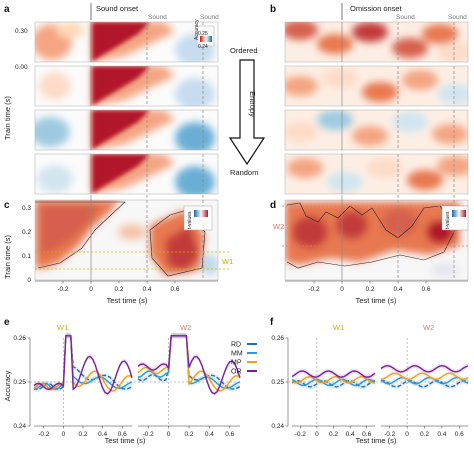 The width and height of the screenshot is (474, 449). I want to click on colorbar-tick-low: 0.24, so click(203, 47).